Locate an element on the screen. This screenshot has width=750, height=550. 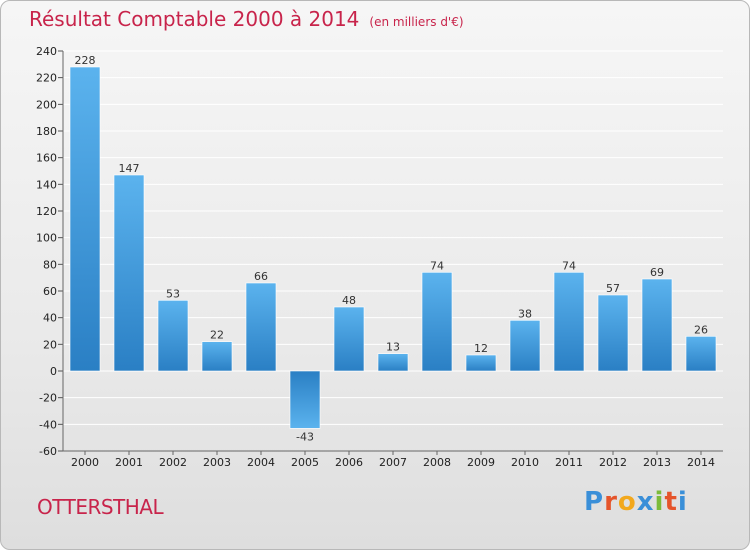
x-tick-label: 2004 is located at coordinates (261, 462).